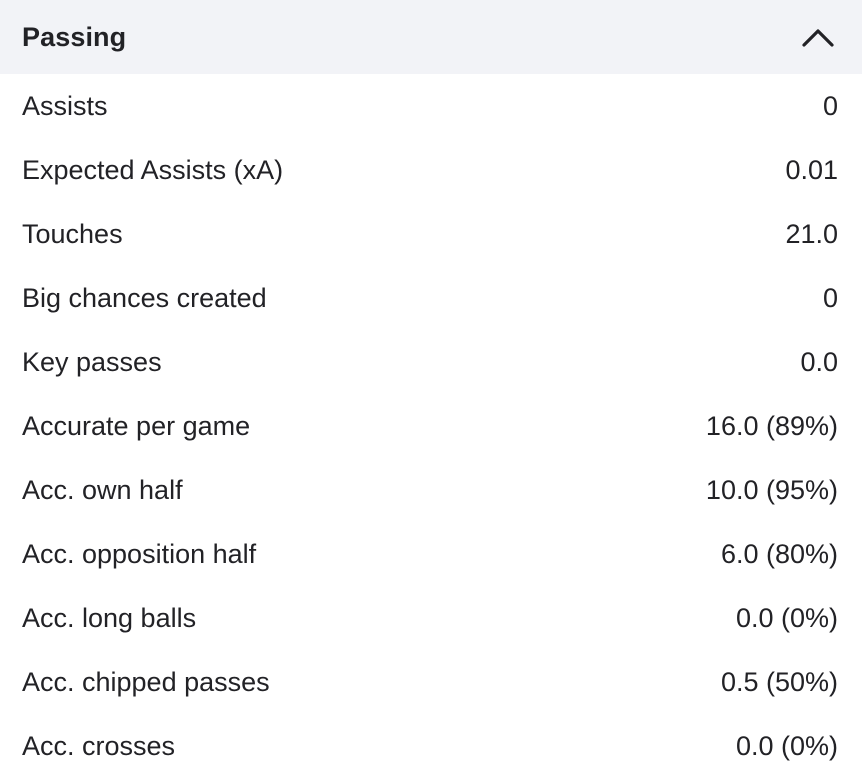 This screenshot has height=778, width=862. What do you see at coordinates (431, 170) in the screenshot?
I see `stat-row: Expected Assists (xA) 0.01` at bounding box center [431, 170].